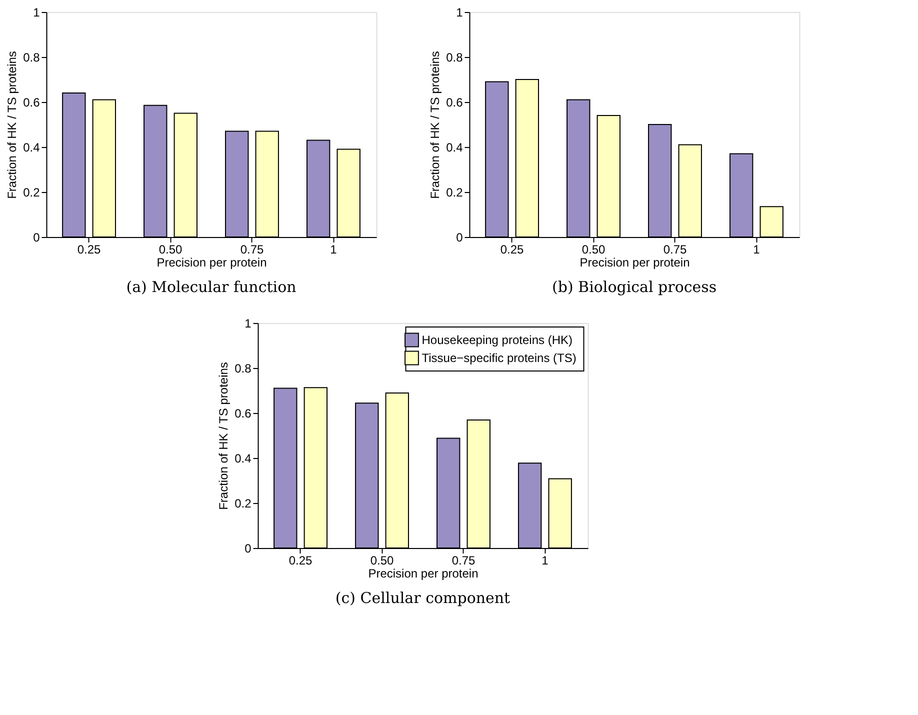 Image resolution: width=918 pixels, height=715 pixels. Describe the element at coordinates (499, 358) in the screenshot. I see `legend-label: Tissue−specific proteins (TS)` at that location.